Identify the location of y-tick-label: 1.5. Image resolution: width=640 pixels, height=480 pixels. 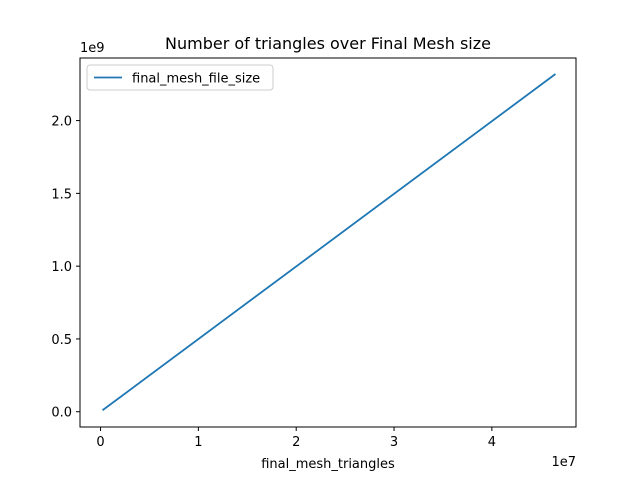
(61, 194).